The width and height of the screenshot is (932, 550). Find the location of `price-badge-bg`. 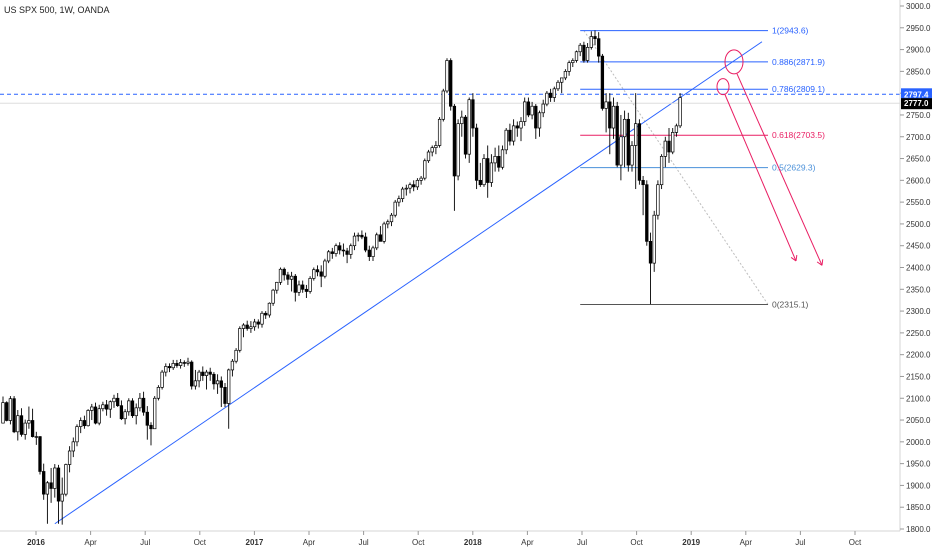

price-badge-bg is located at coordinates (916, 104).